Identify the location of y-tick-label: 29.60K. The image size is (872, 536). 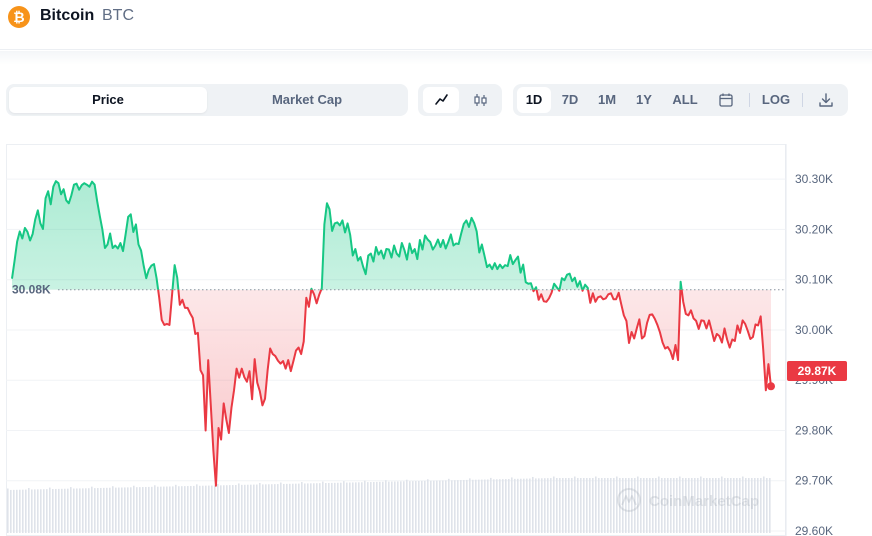
(814, 530).